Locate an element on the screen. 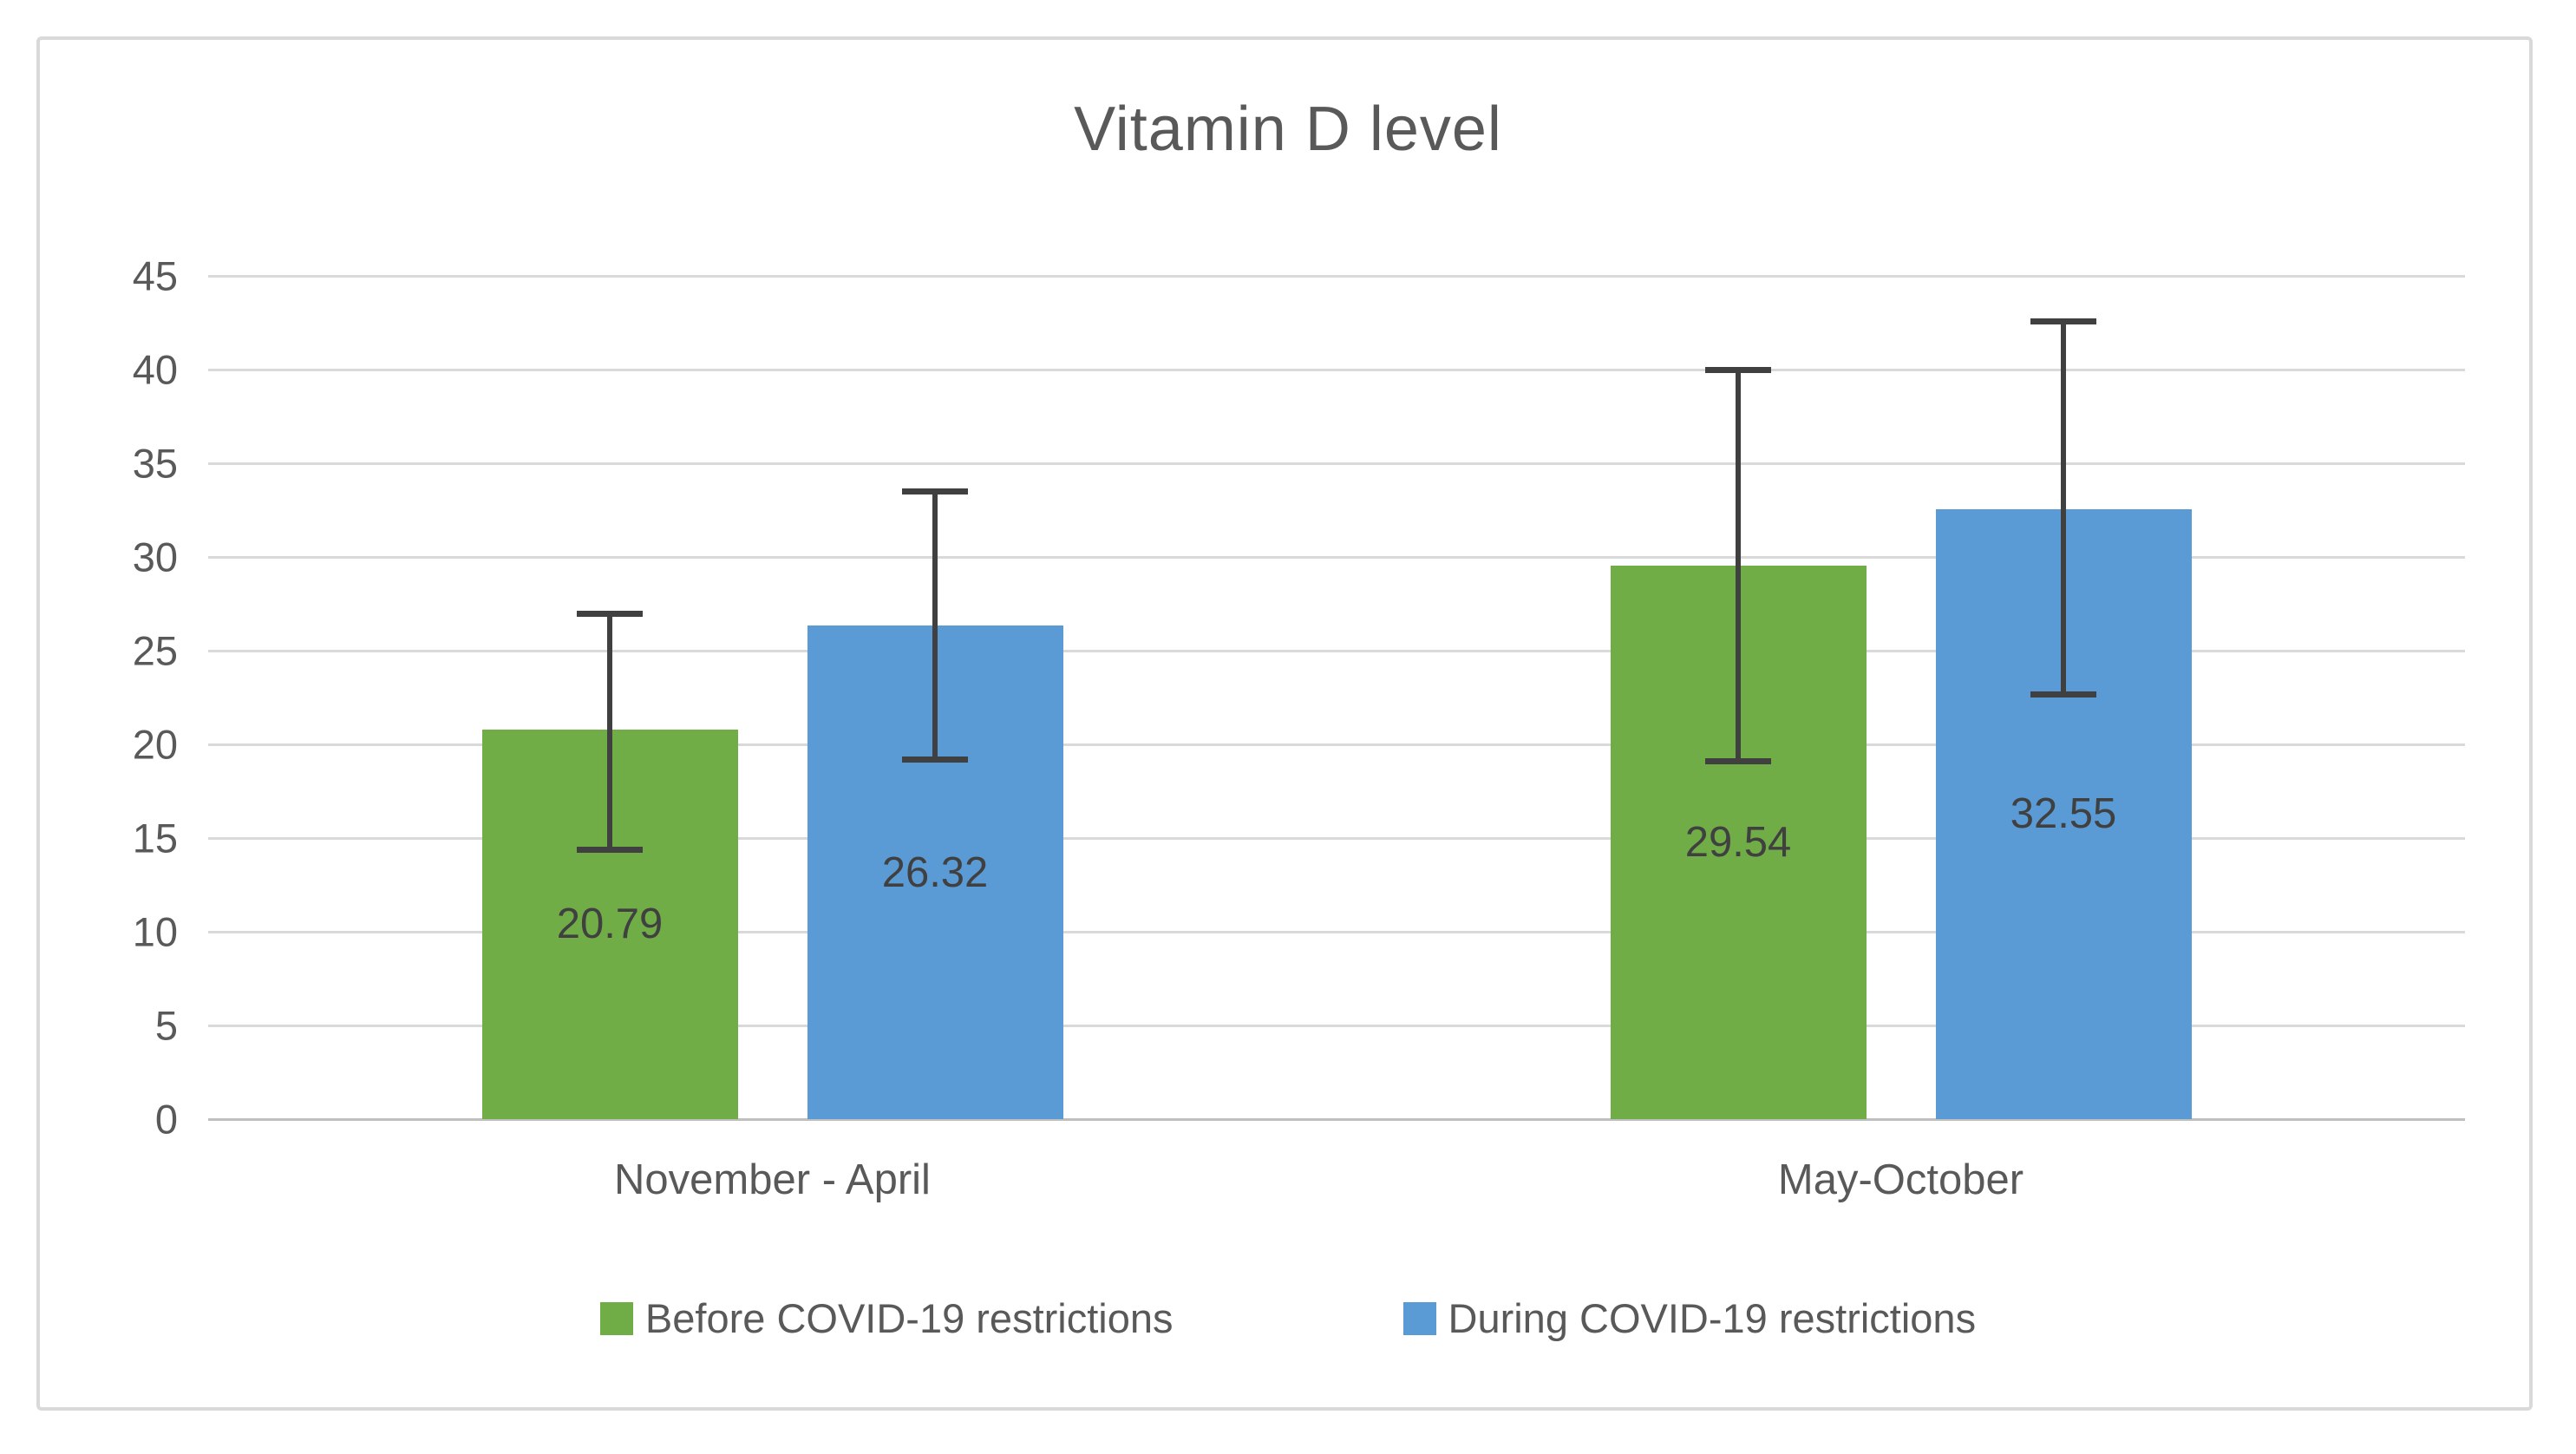  legend-item-before: Before COVID-19 restrictions is located at coordinates (886, 1318).